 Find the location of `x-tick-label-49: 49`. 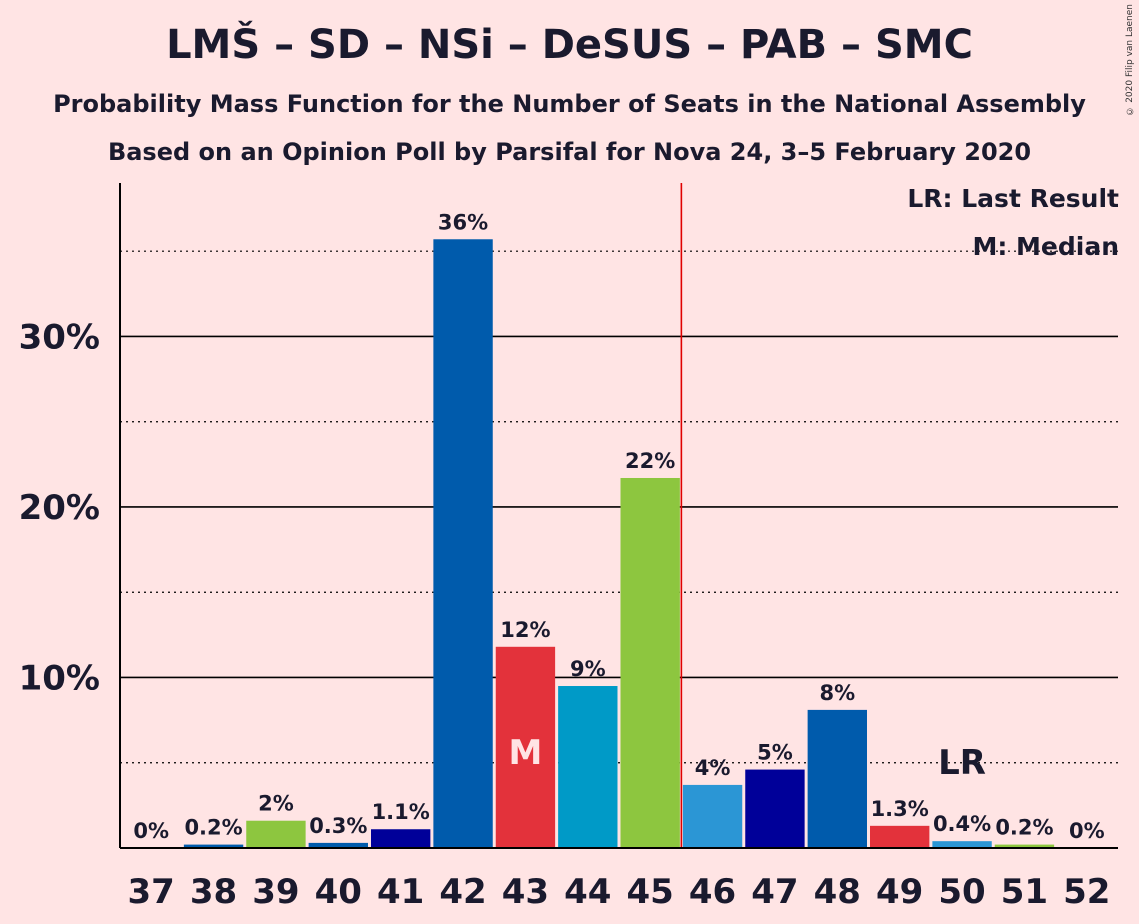

x-tick-label-49: 49 is located at coordinates (899, 892).